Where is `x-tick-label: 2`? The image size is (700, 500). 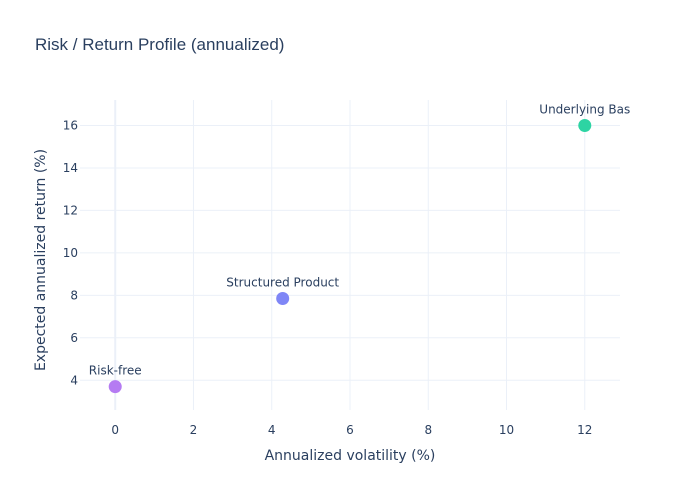 x-tick-label: 2 is located at coordinates (194, 430).